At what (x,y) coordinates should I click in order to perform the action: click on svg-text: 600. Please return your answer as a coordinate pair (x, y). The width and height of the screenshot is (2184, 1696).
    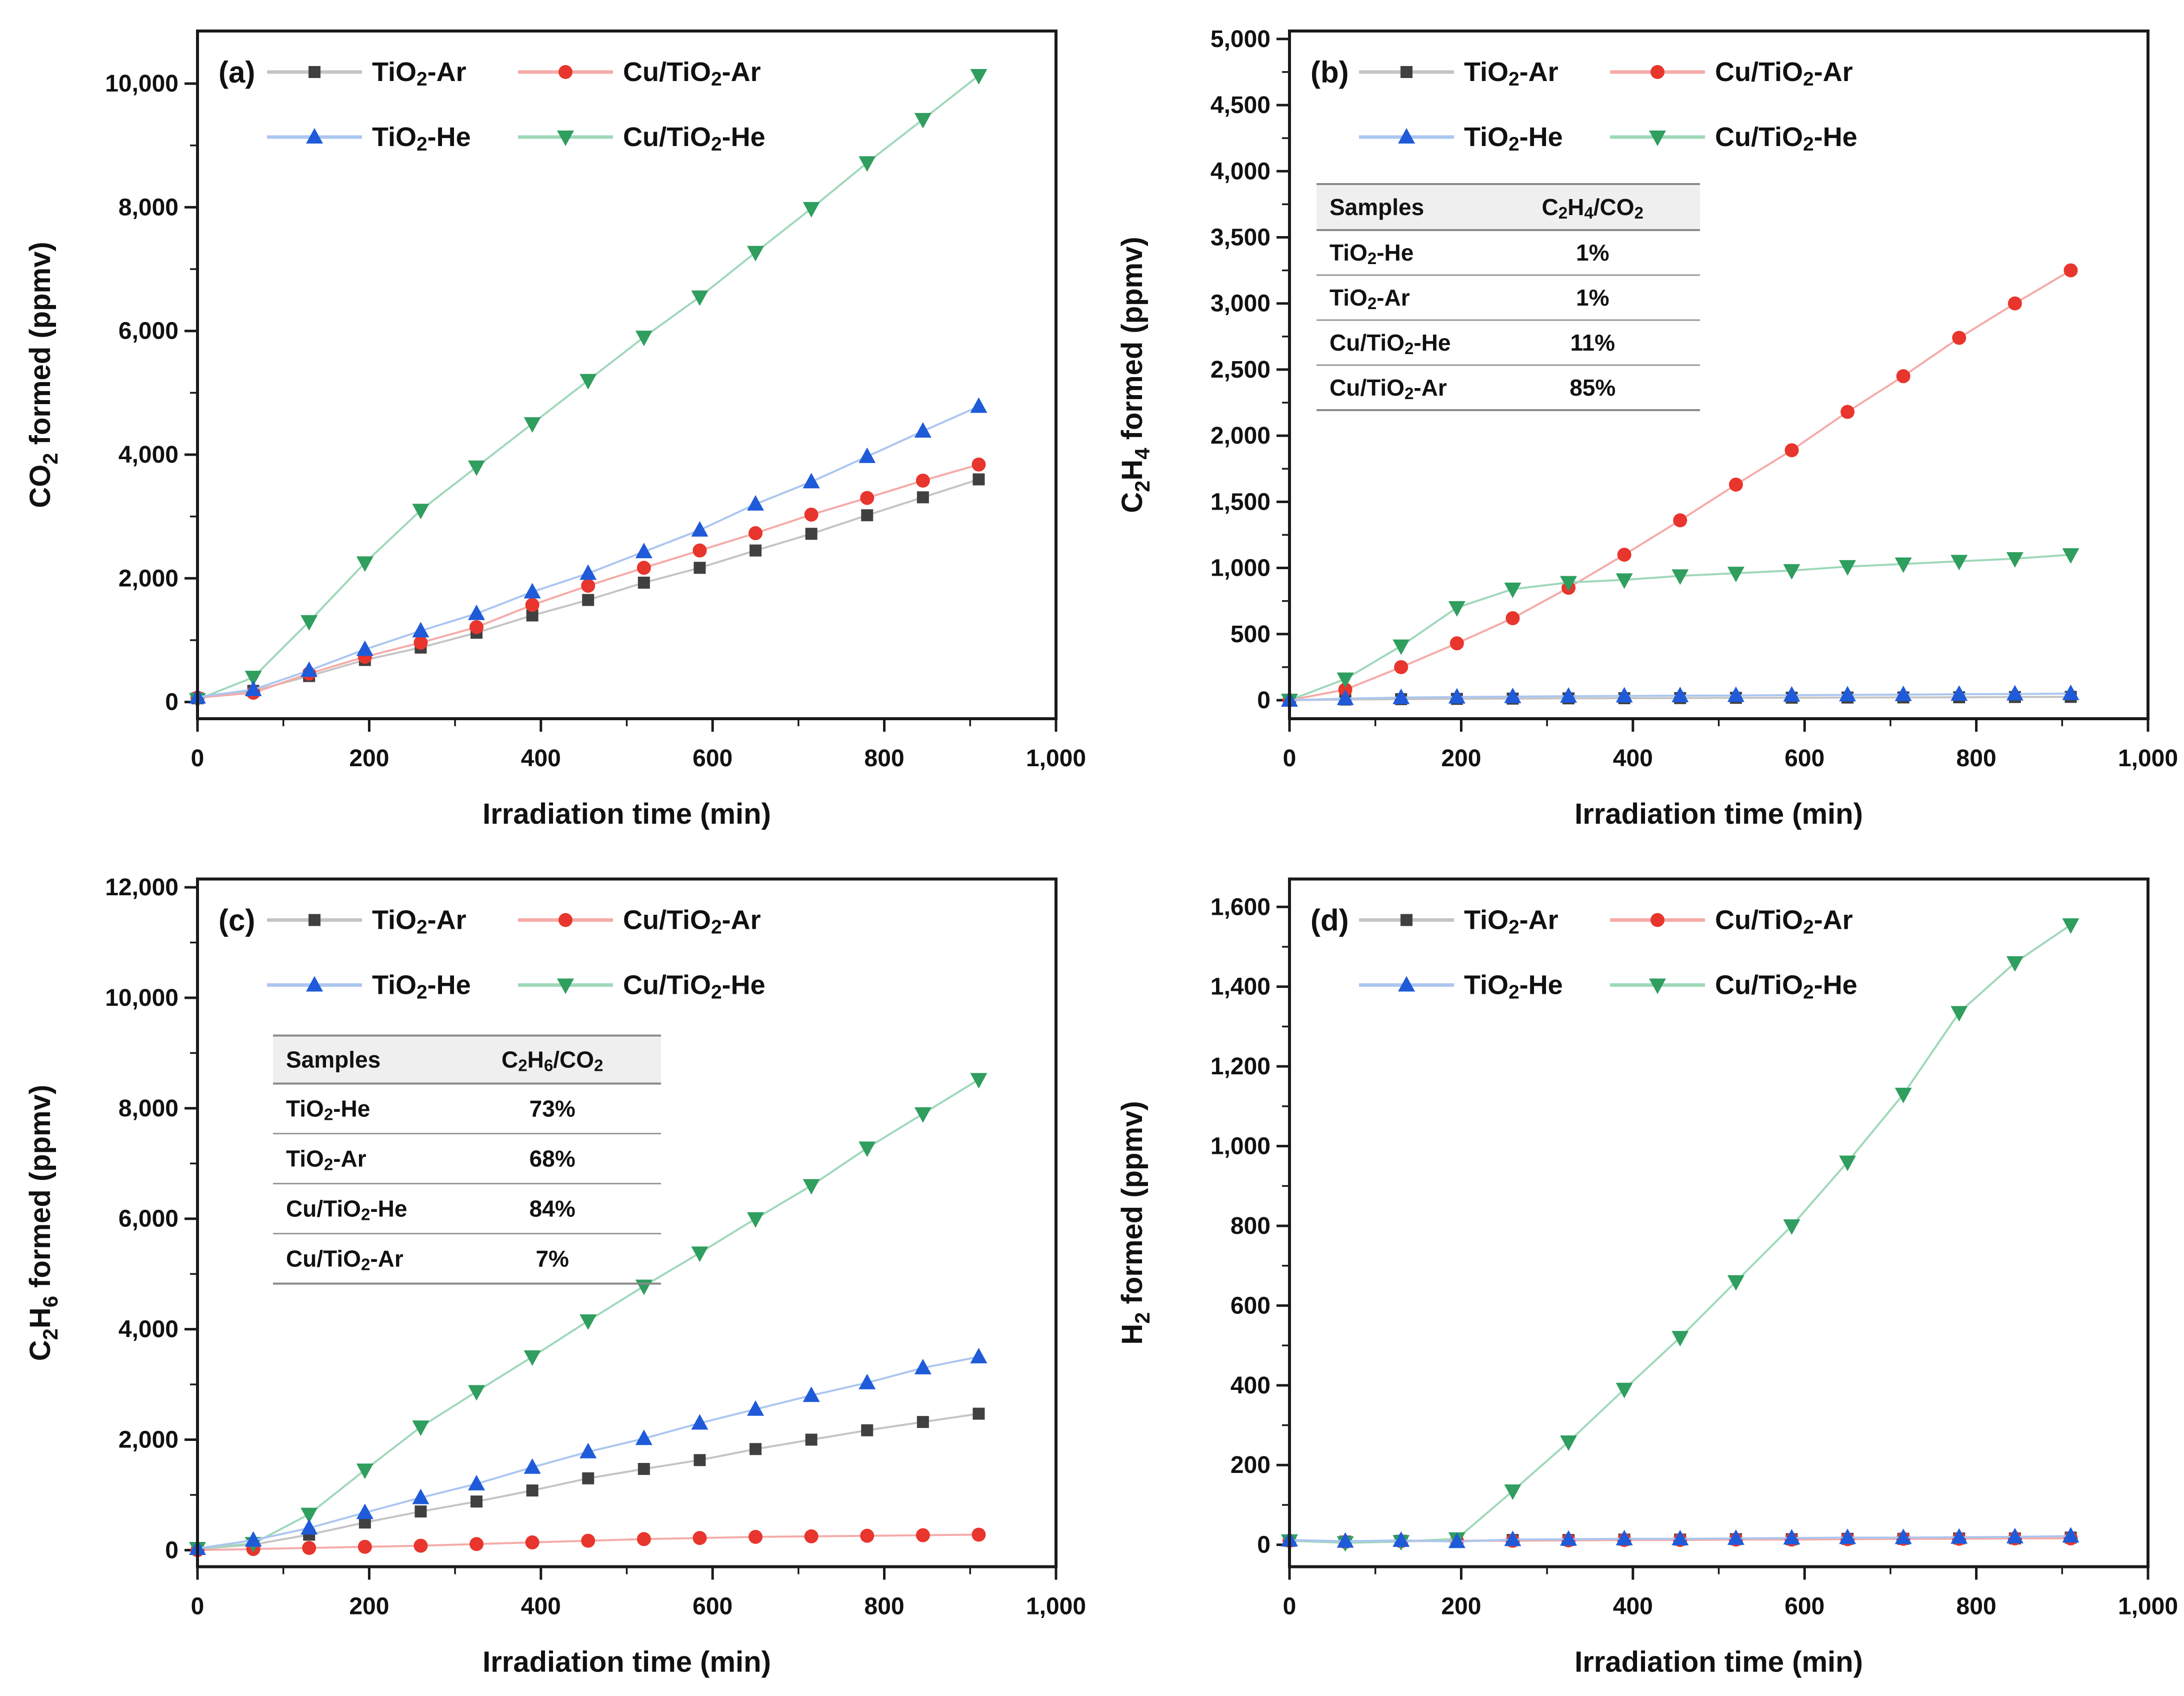
    Looking at the image, I should click on (712, 759).